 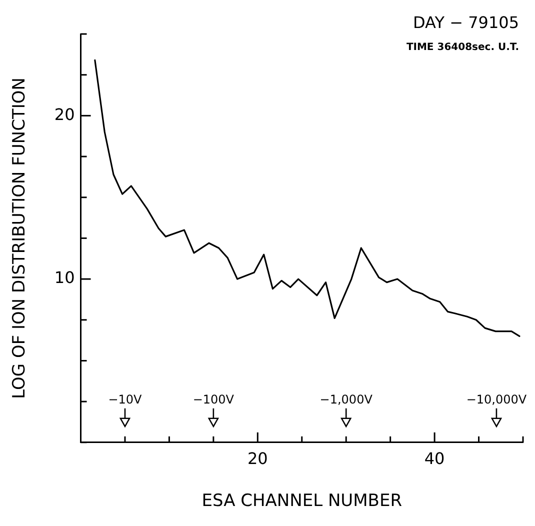 I want to click on ref-line-label: −10,000V, so click(x=497, y=399).